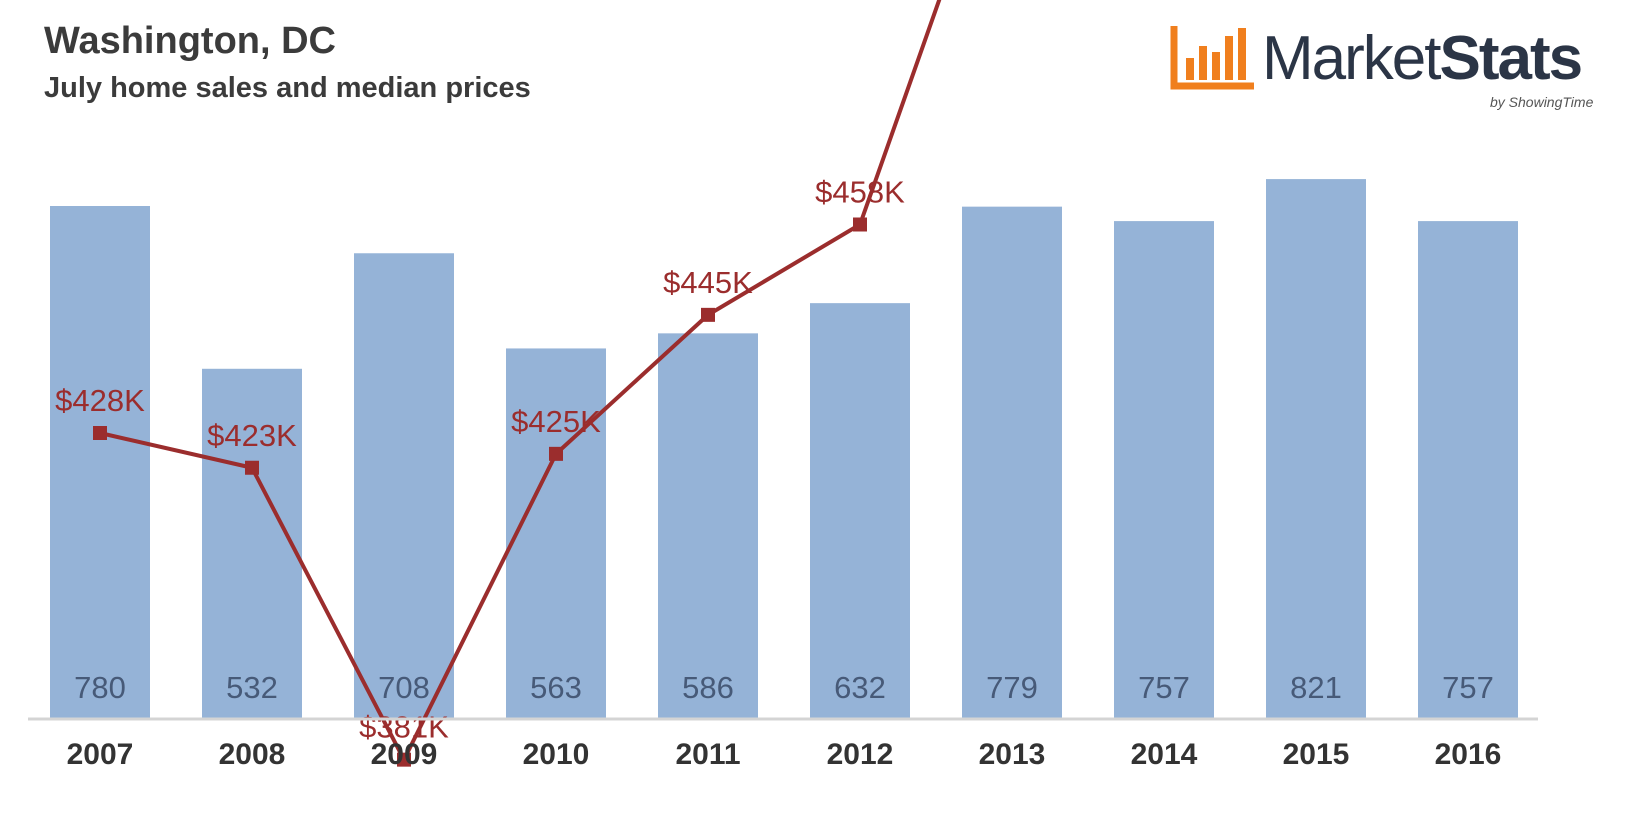 This screenshot has width=1628, height=838. What do you see at coordinates (783, 744) in the screenshot?
I see `axis-layer: 2007 2008 2009 2010 2011 2012 2013 2014 2015 2016` at bounding box center [783, 744].